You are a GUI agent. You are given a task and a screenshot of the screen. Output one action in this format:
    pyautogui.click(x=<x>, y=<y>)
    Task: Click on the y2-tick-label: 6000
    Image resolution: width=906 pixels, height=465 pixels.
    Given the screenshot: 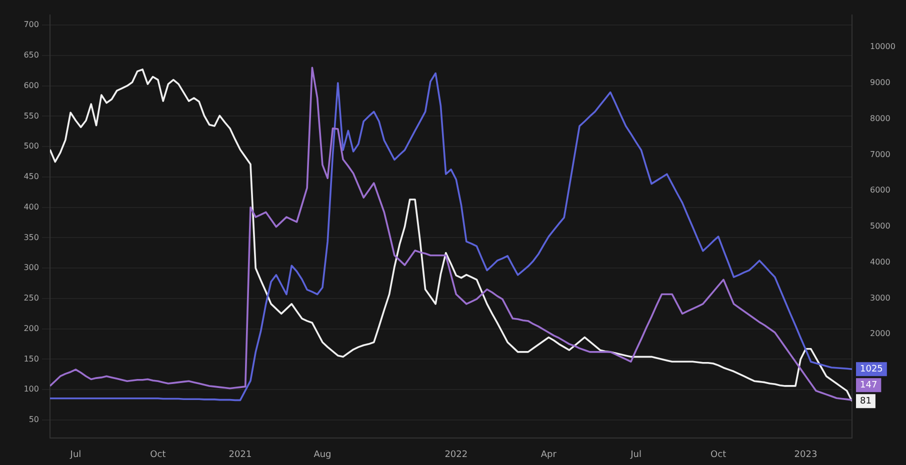 What is the action you would take?
    pyautogui.click(x=880, y=190)
    